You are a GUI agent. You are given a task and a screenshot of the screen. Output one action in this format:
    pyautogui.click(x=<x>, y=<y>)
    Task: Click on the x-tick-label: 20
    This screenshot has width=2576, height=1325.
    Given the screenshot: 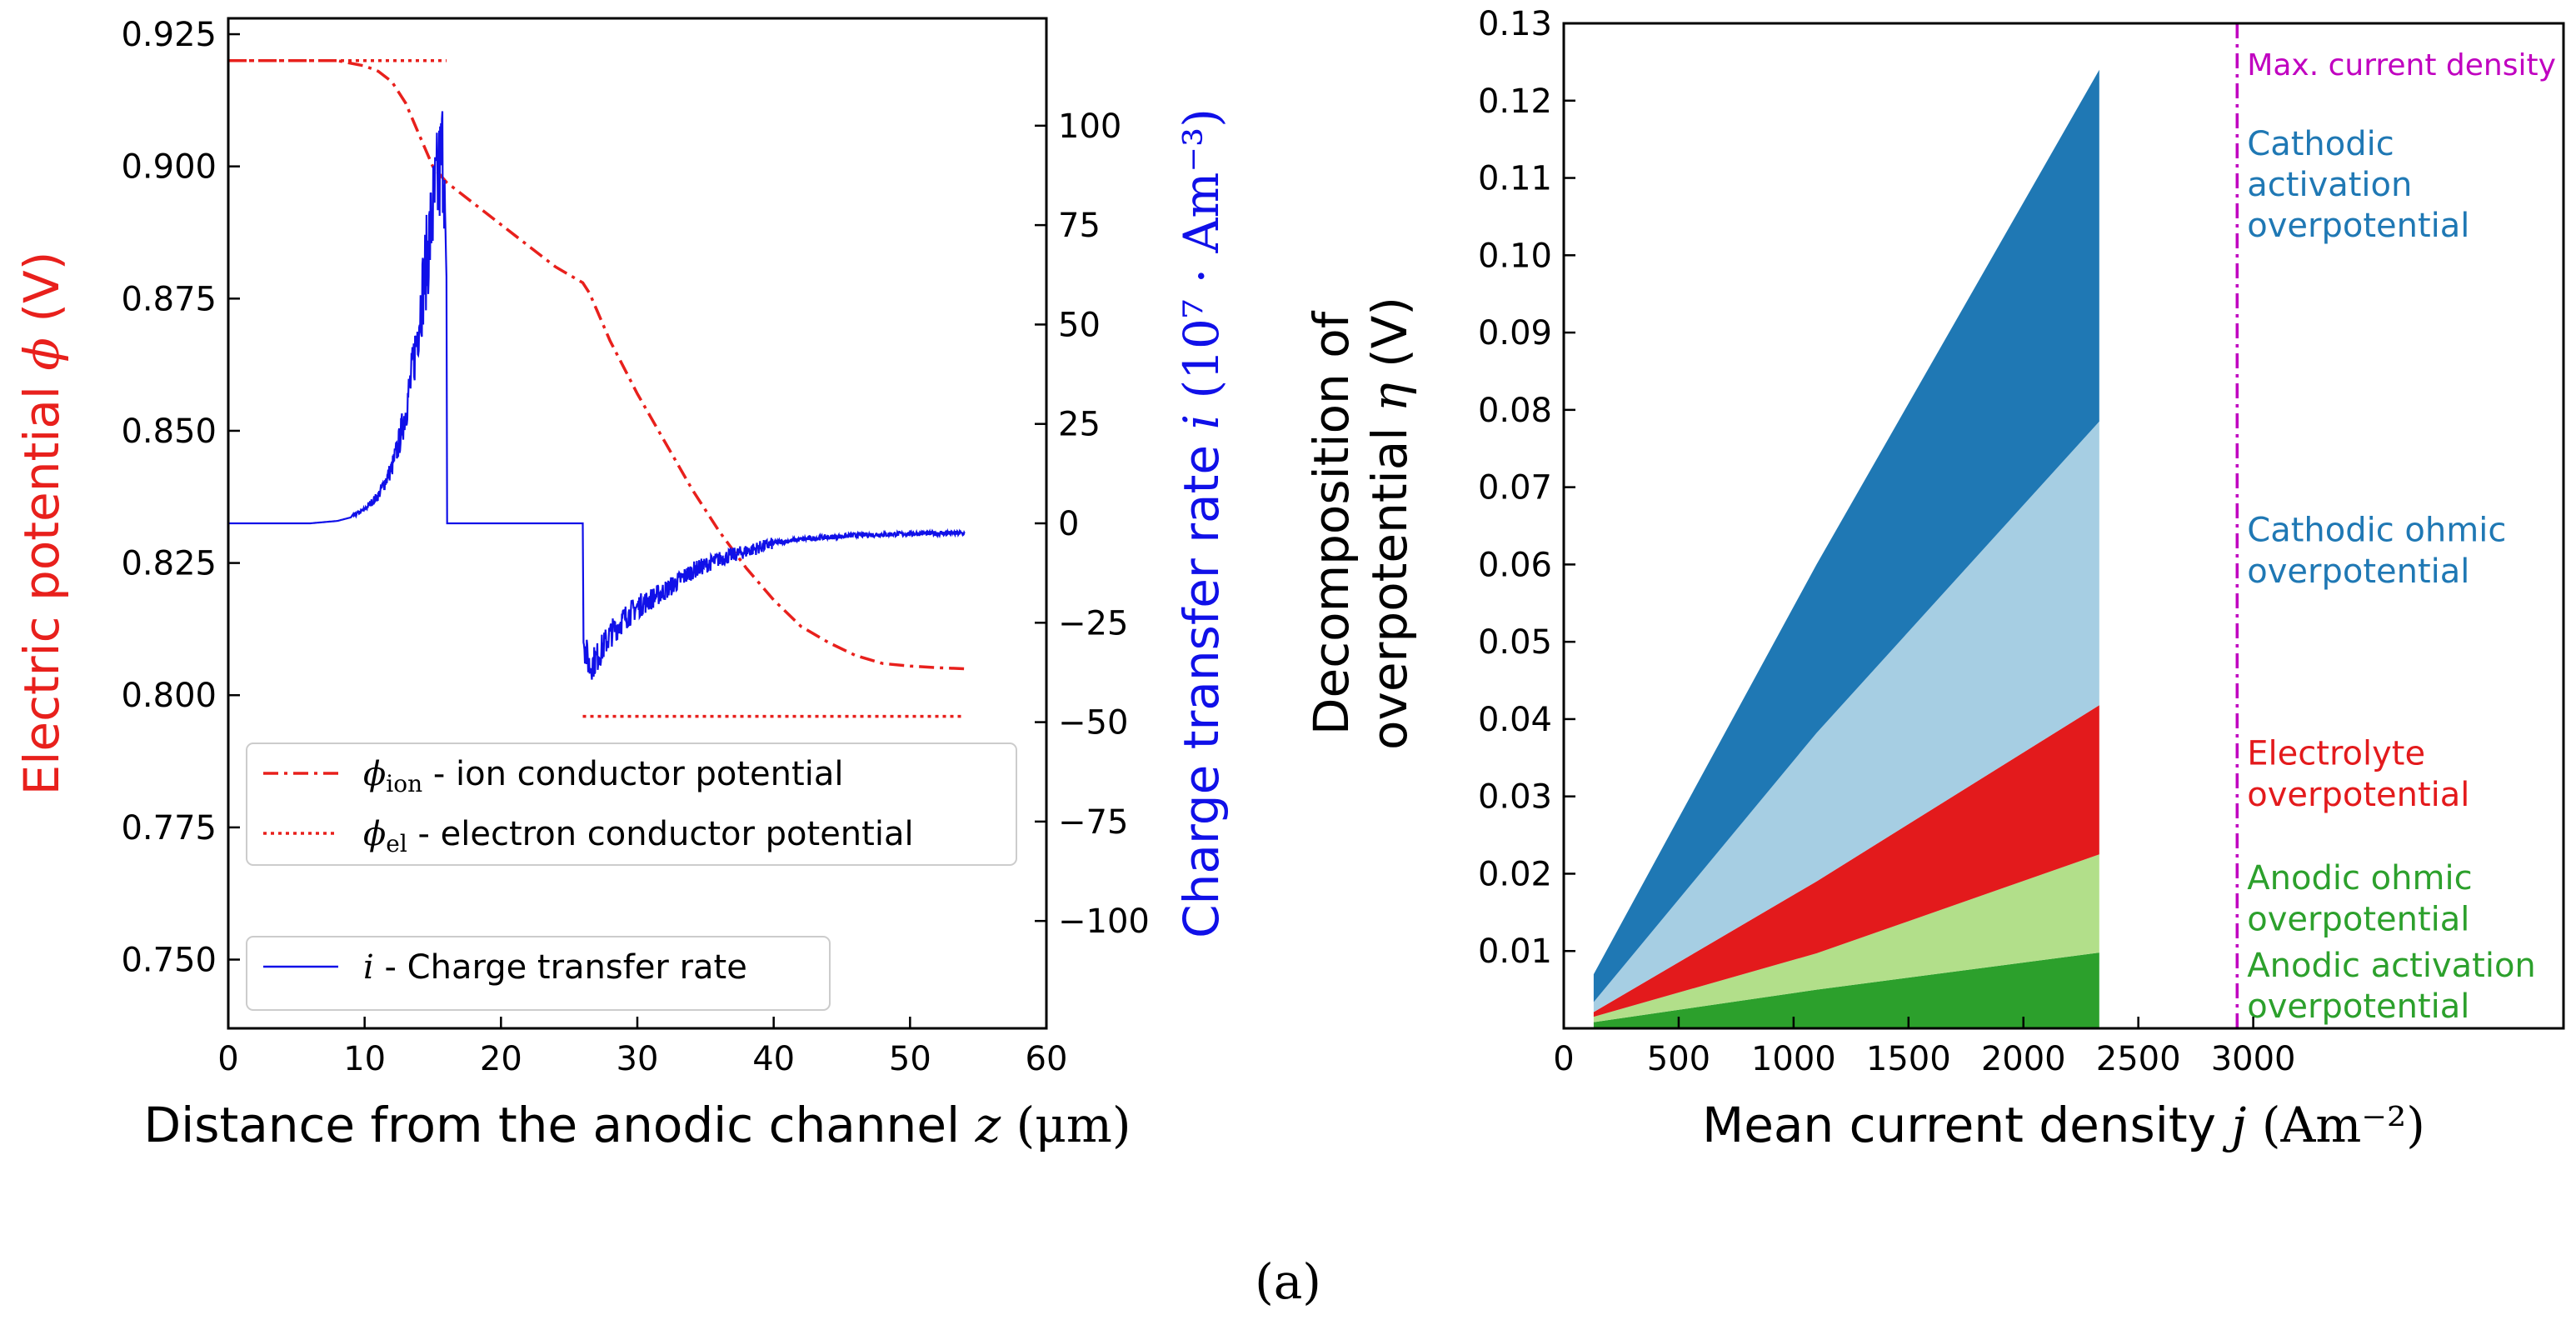 What is the action you would take?
    pyautogui.click(x=501, y=1059)
    